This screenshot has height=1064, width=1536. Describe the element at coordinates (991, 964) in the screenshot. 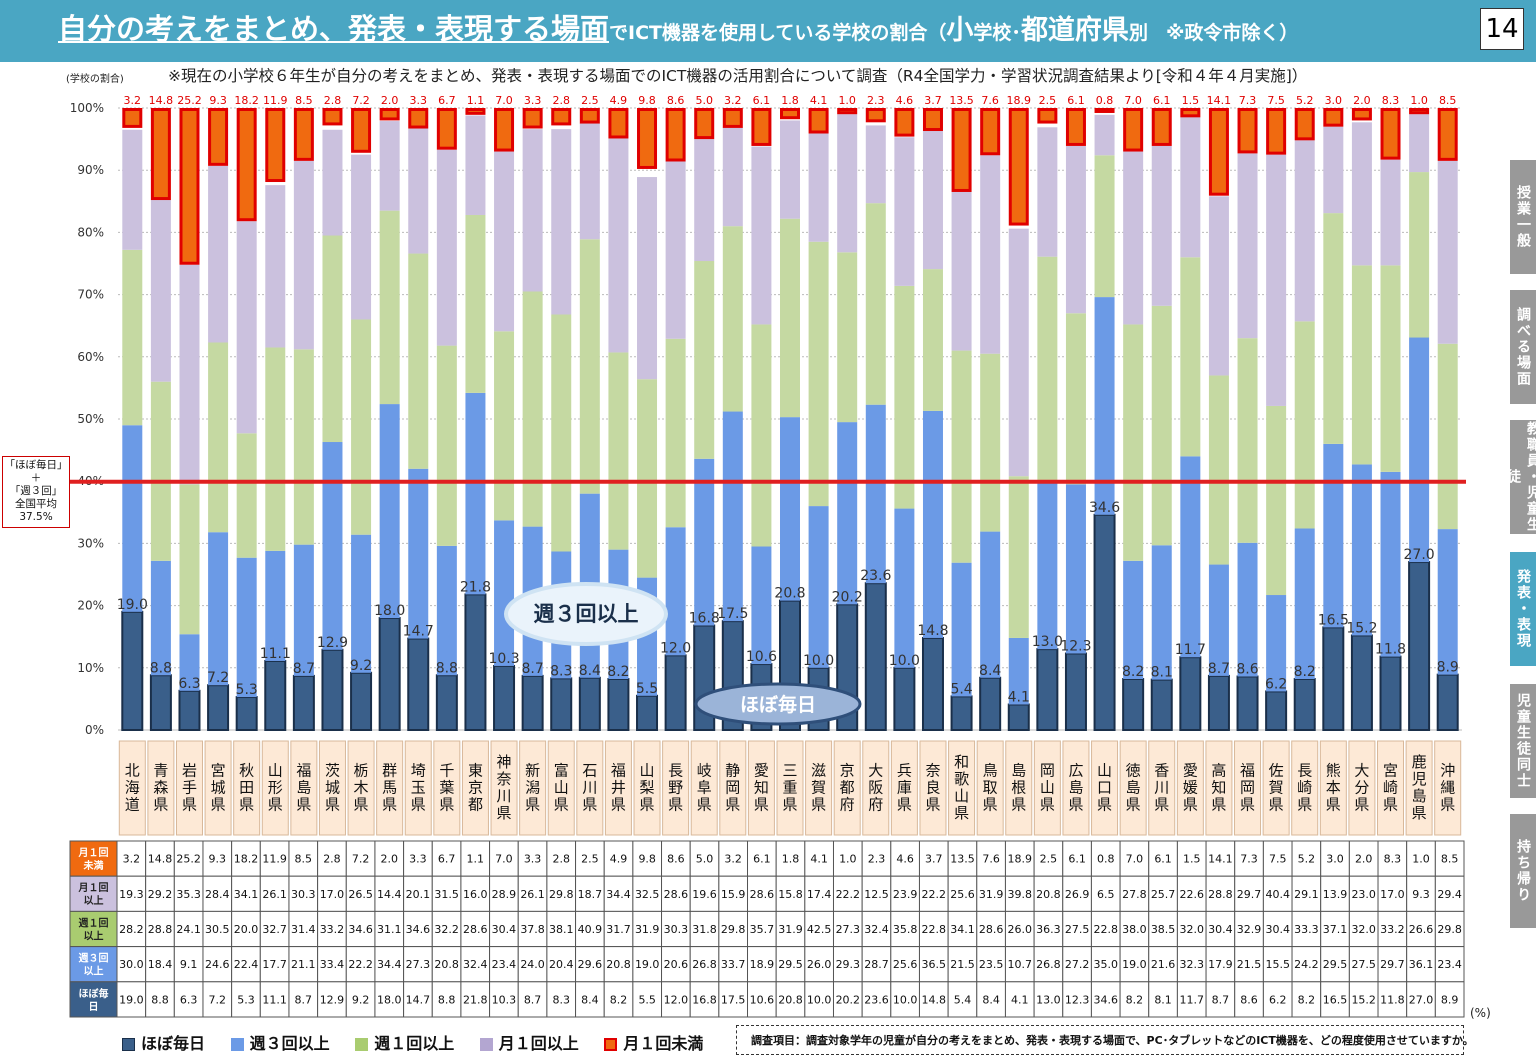

I see `table-cell-weekly3-30: 23.5` at that location.